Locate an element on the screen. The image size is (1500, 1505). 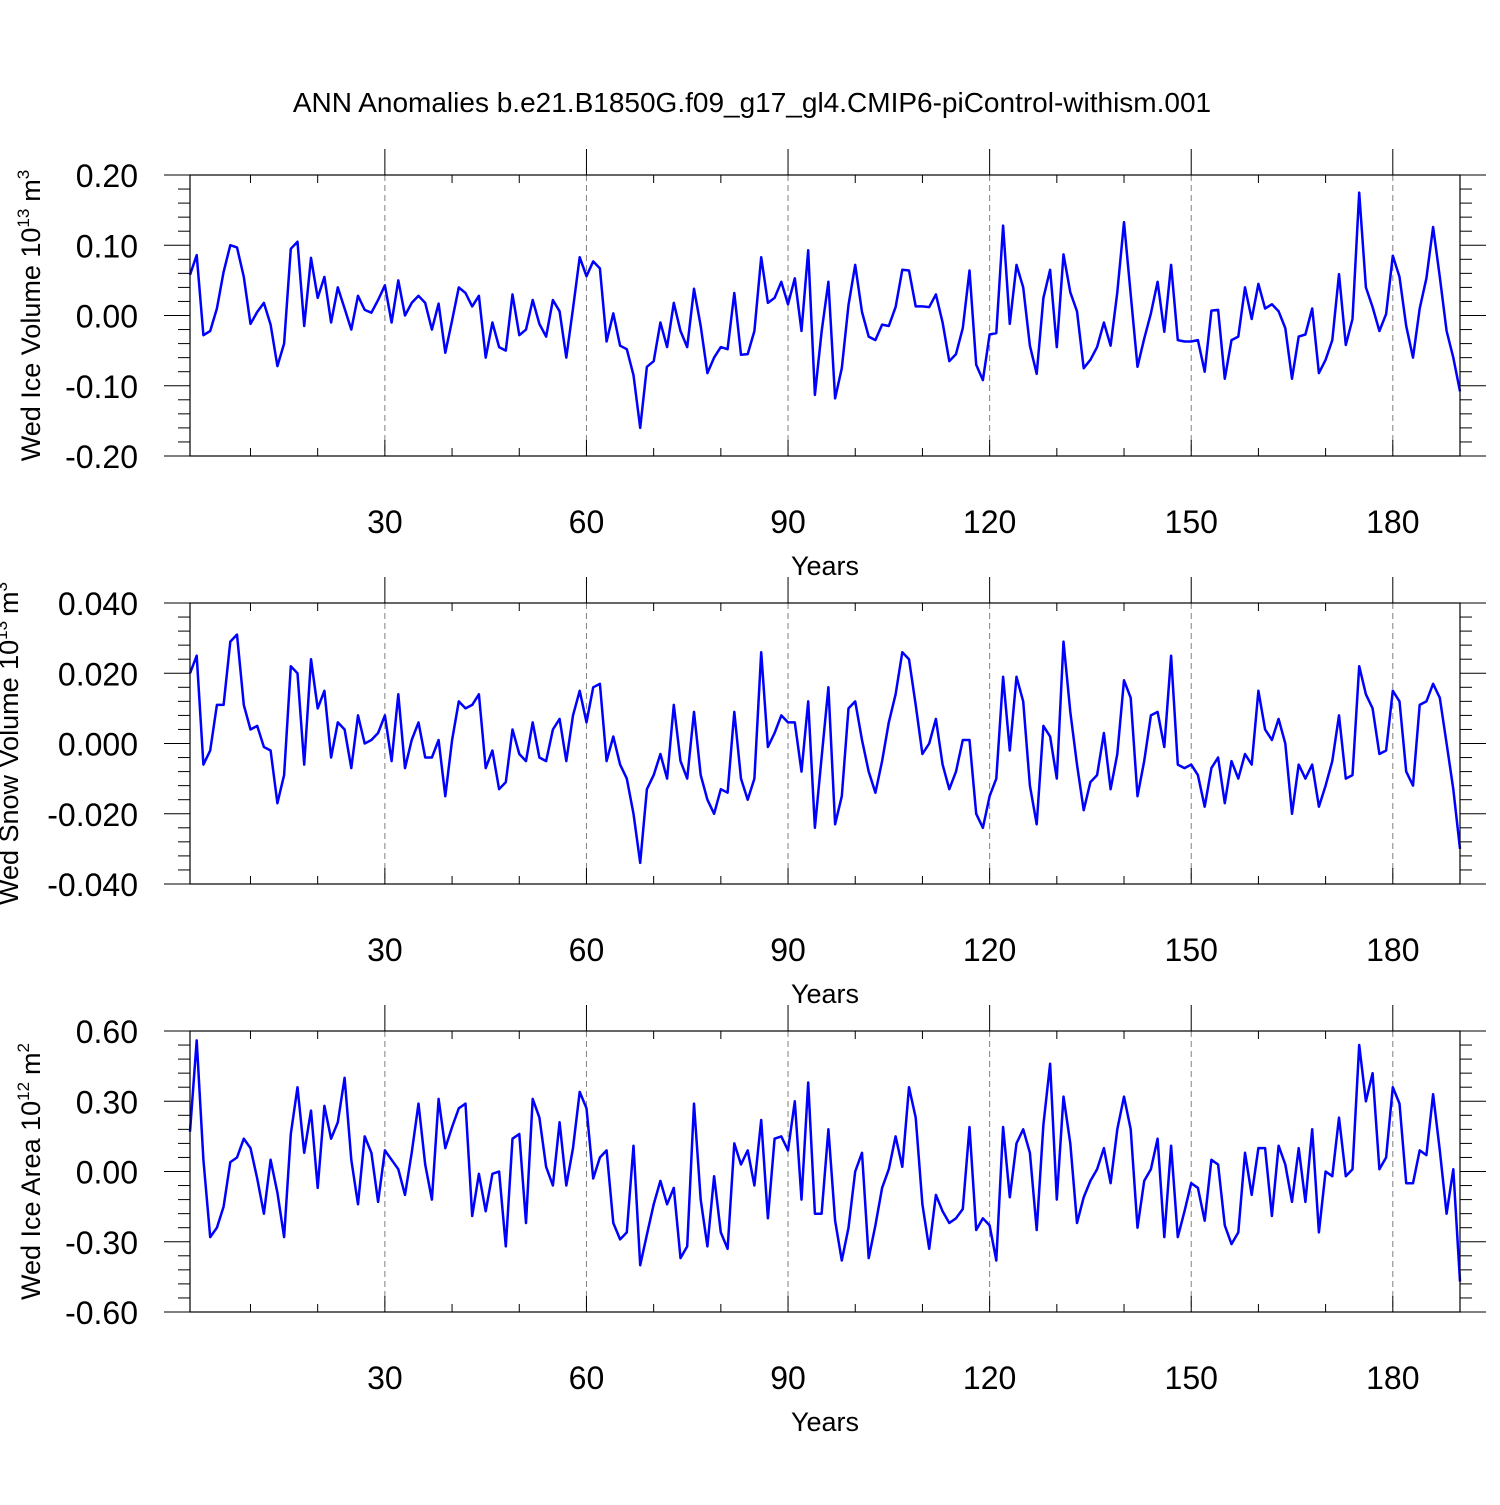
y-tick-label: 0.60 is located at coordinates (107, 1032).